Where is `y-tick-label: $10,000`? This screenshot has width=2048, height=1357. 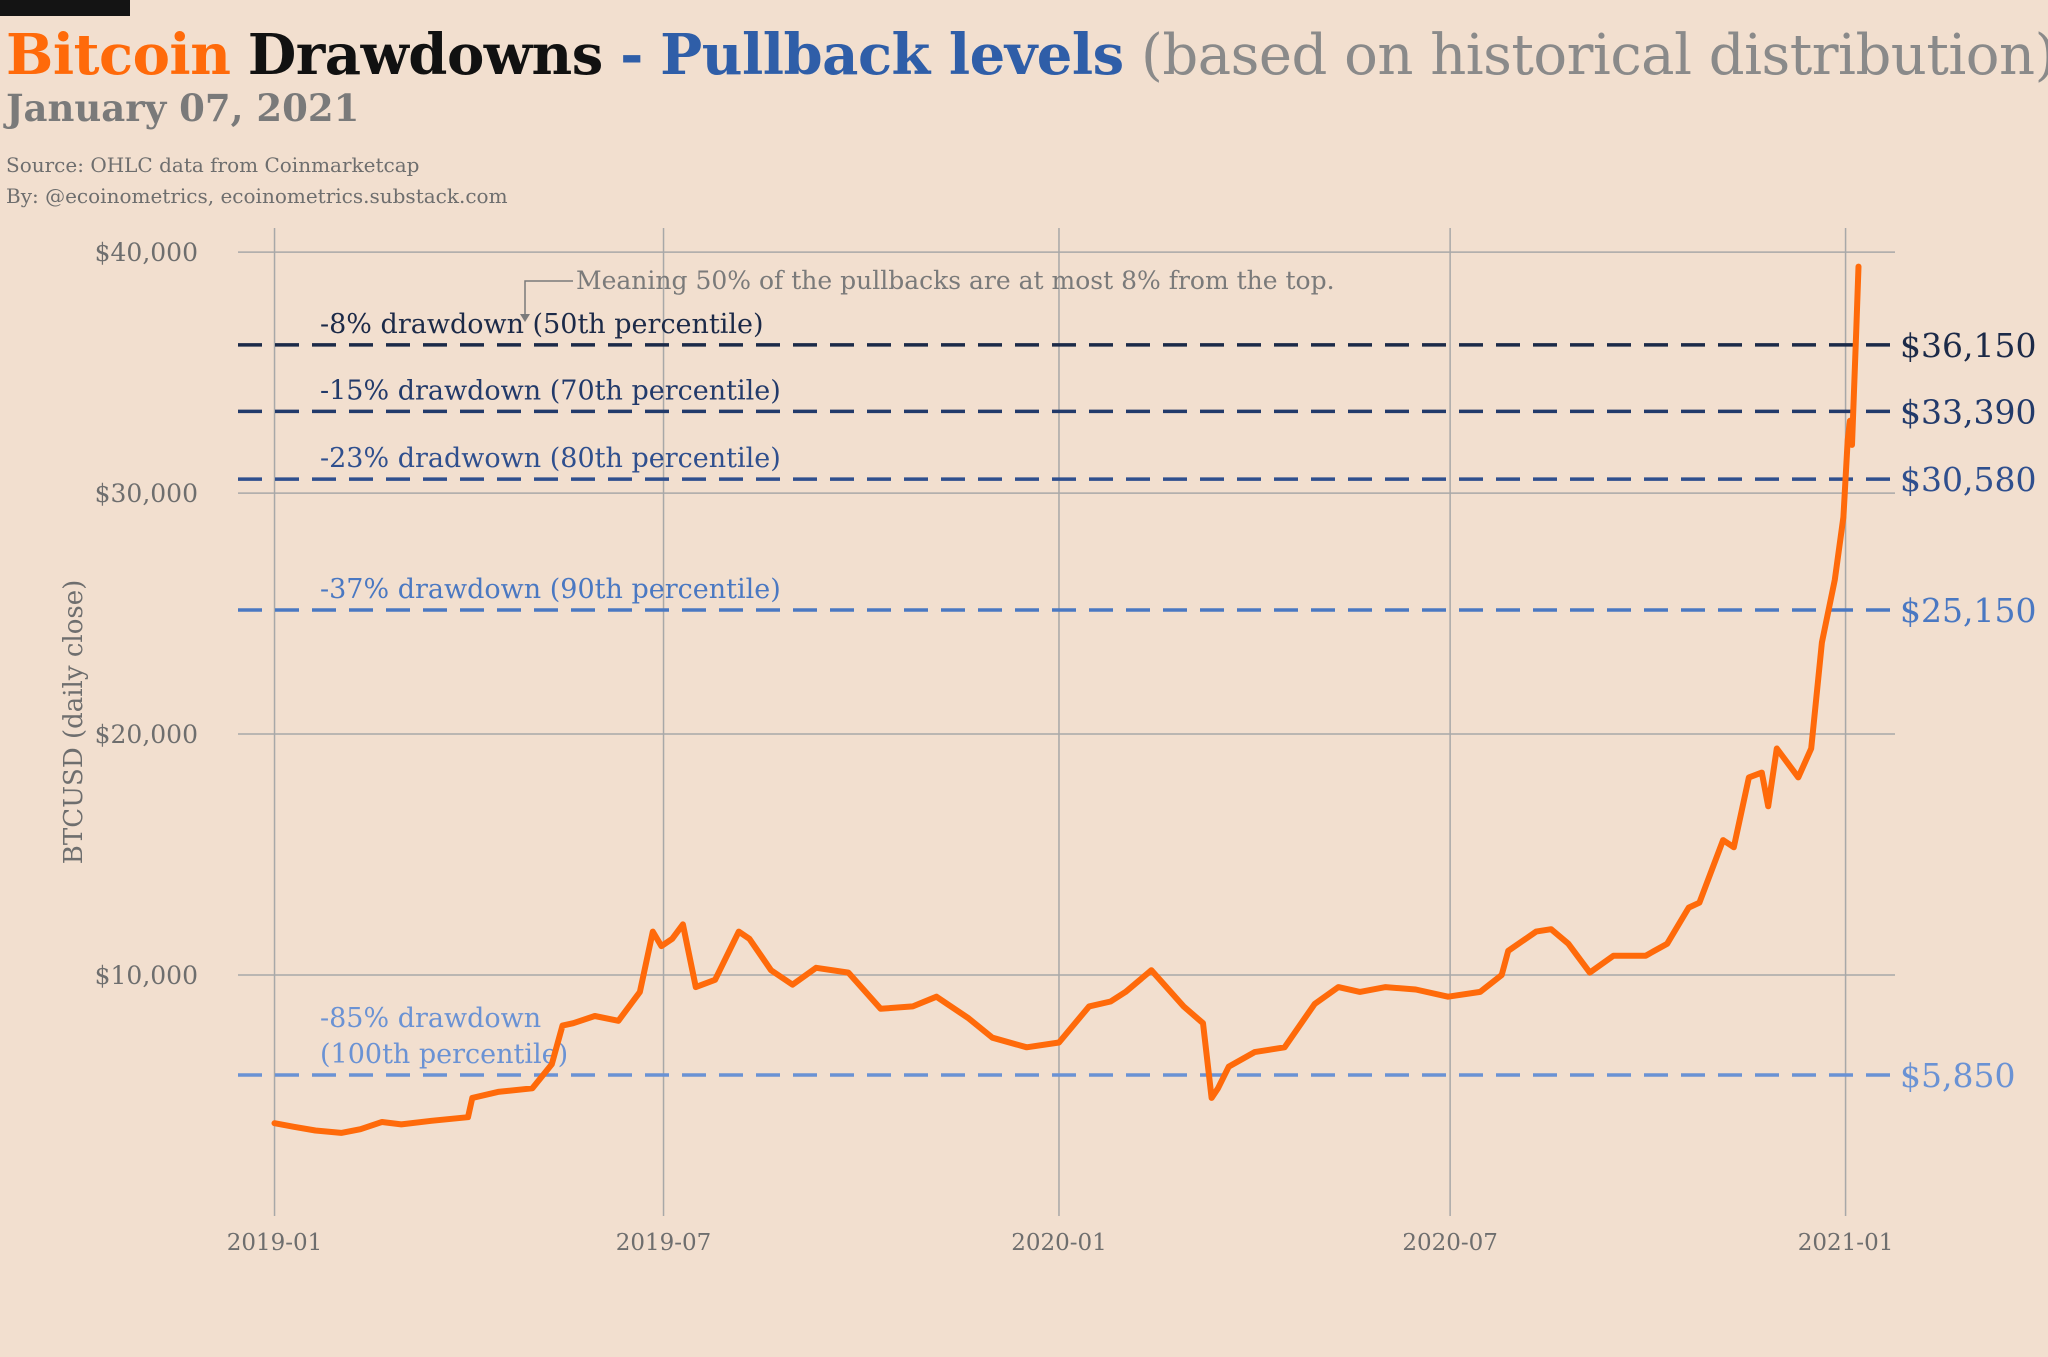 y-tick-label: $10,000 is located at coordinates (146, 975).